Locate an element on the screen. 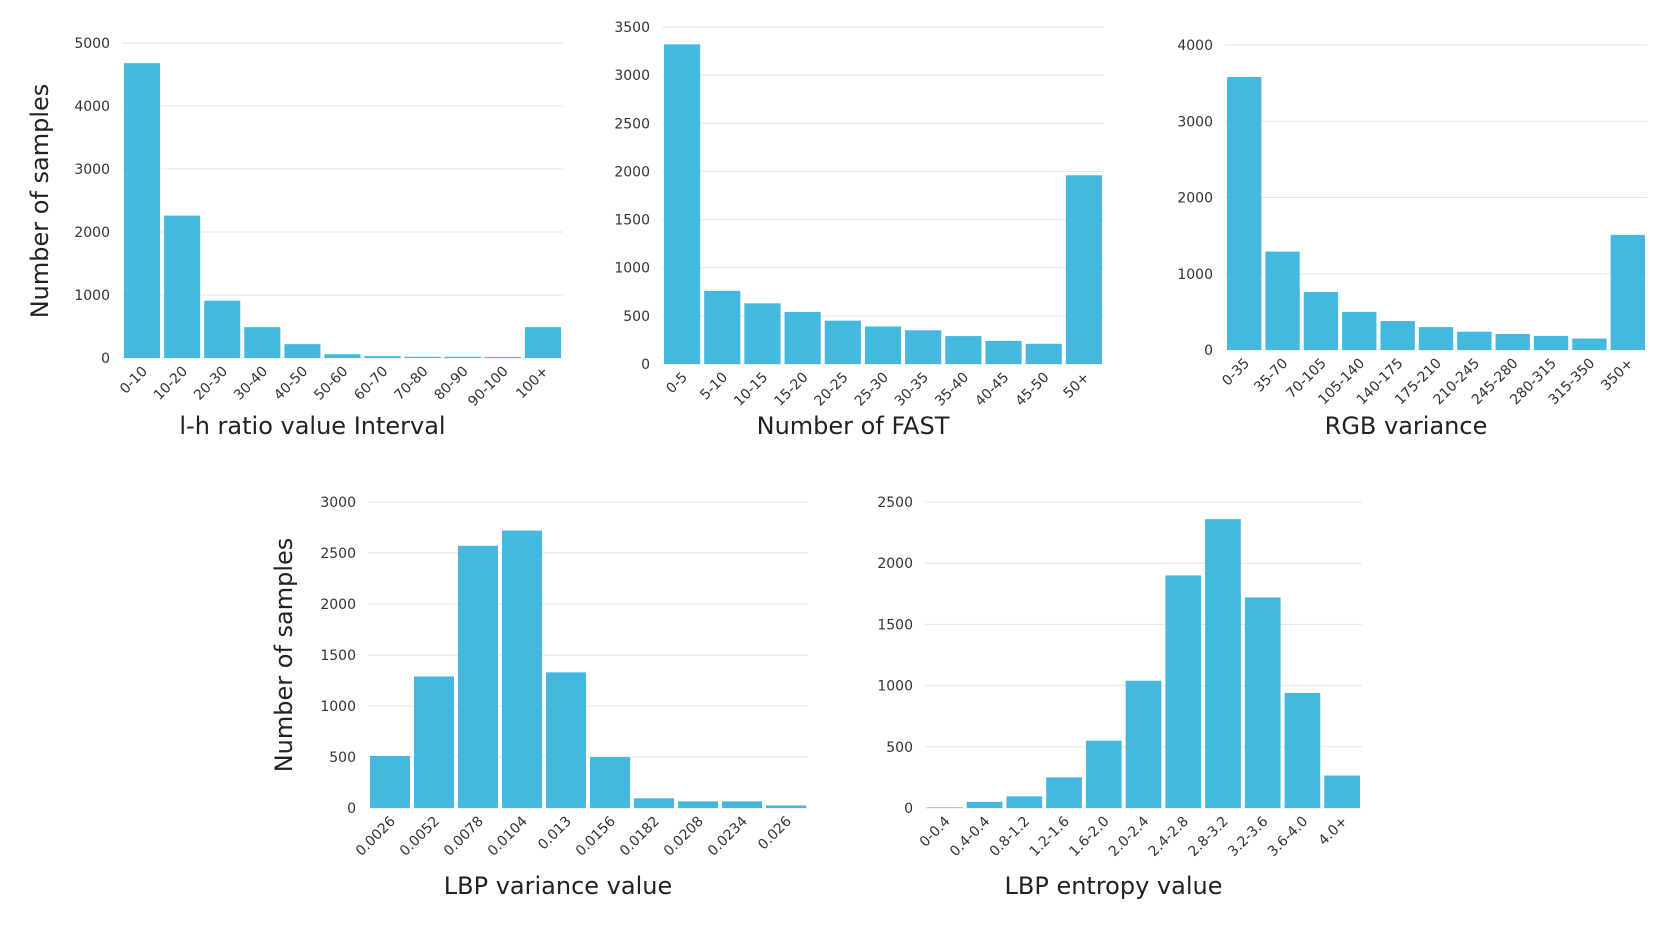  bar-0.4-0.4 is located at coordinates (984, 804).